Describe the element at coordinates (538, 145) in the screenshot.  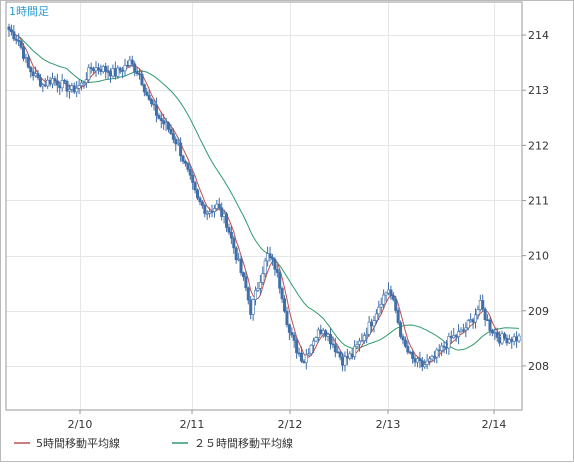
I see `y-tick-label: 212` at that location.